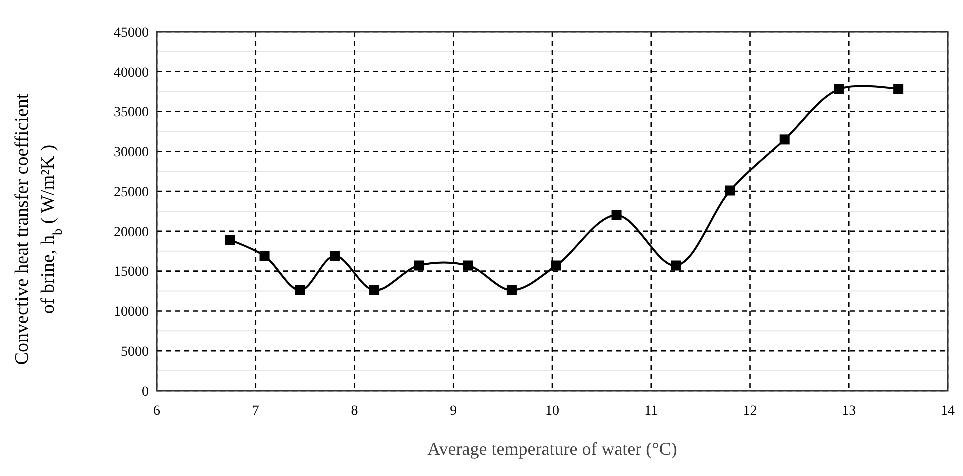  I want to click on x-tick-label: 10, so click(553, 411).